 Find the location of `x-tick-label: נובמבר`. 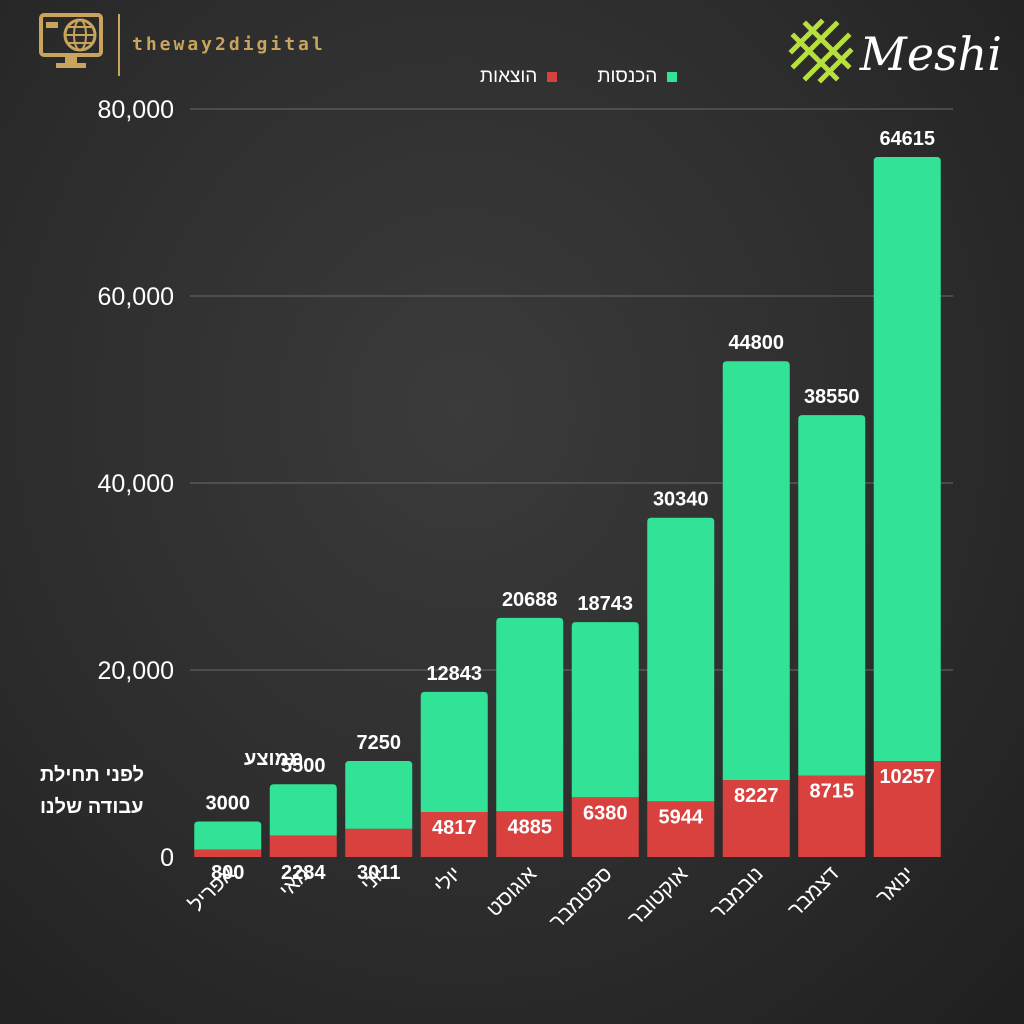

x-tick-label: נובמבר is located at coordinates (737, 893).